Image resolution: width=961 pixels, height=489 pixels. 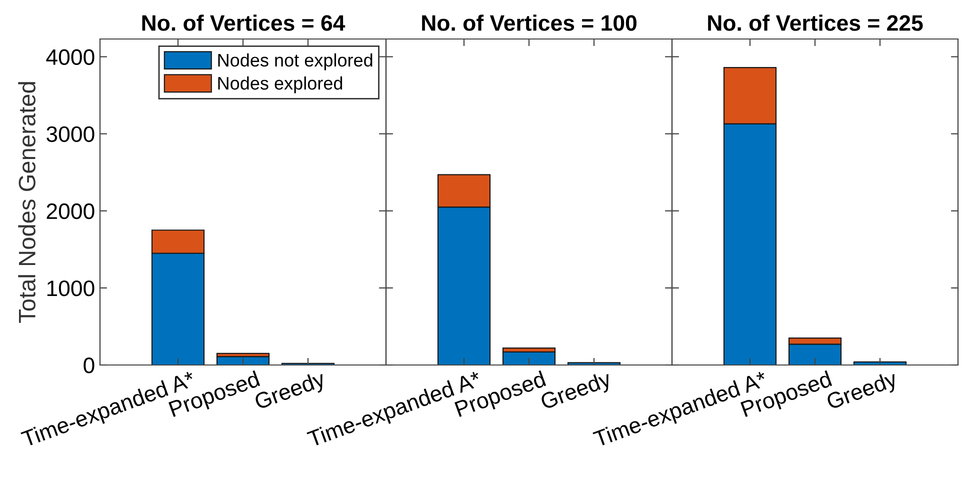 I want to click on chart-title: No. of Vertices = 64, so click(x=244, y=22).